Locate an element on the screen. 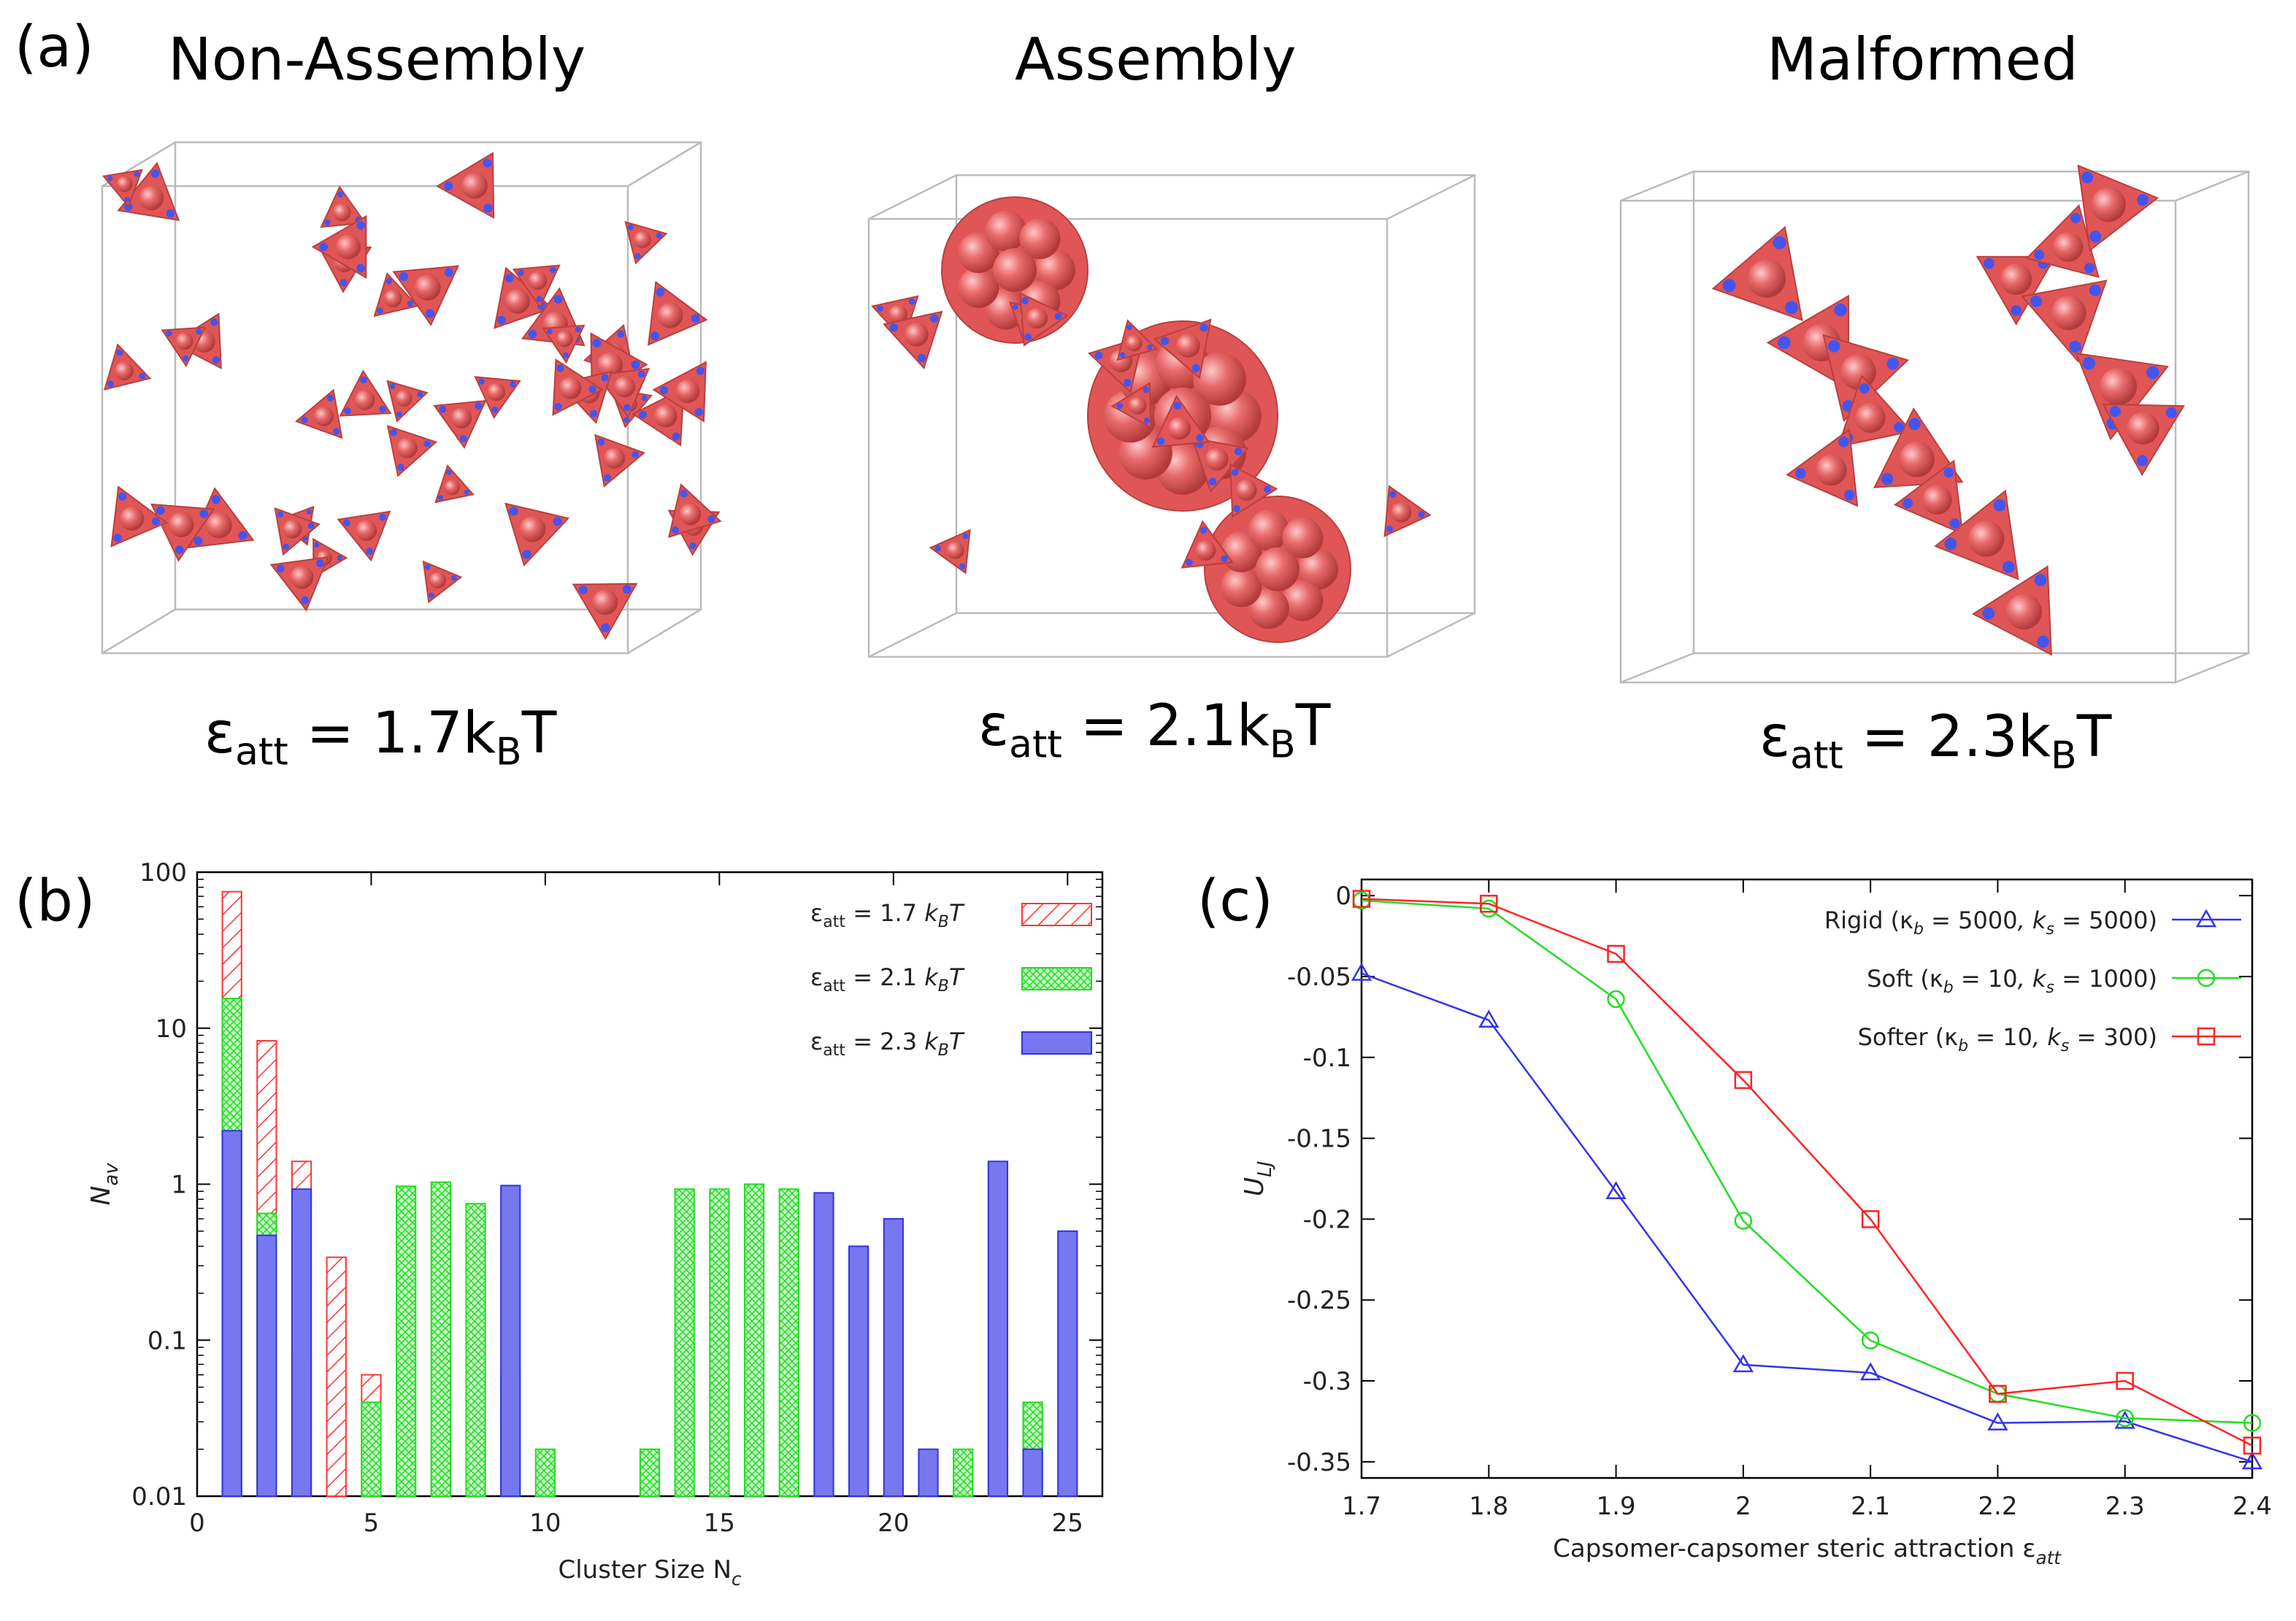  series-line is located at coordinates (1807, 1217).